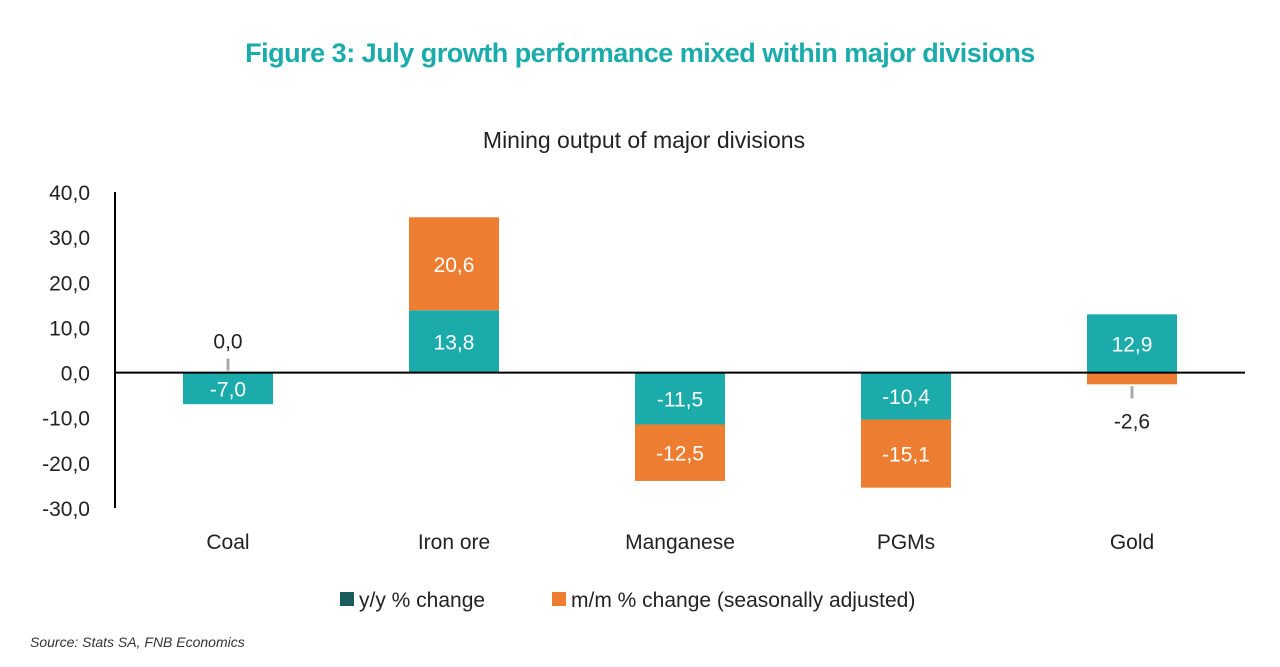  Describe the element at coordinates (66, 464) in the screenshot. I see `y-tick-label: -20,0` at that location.